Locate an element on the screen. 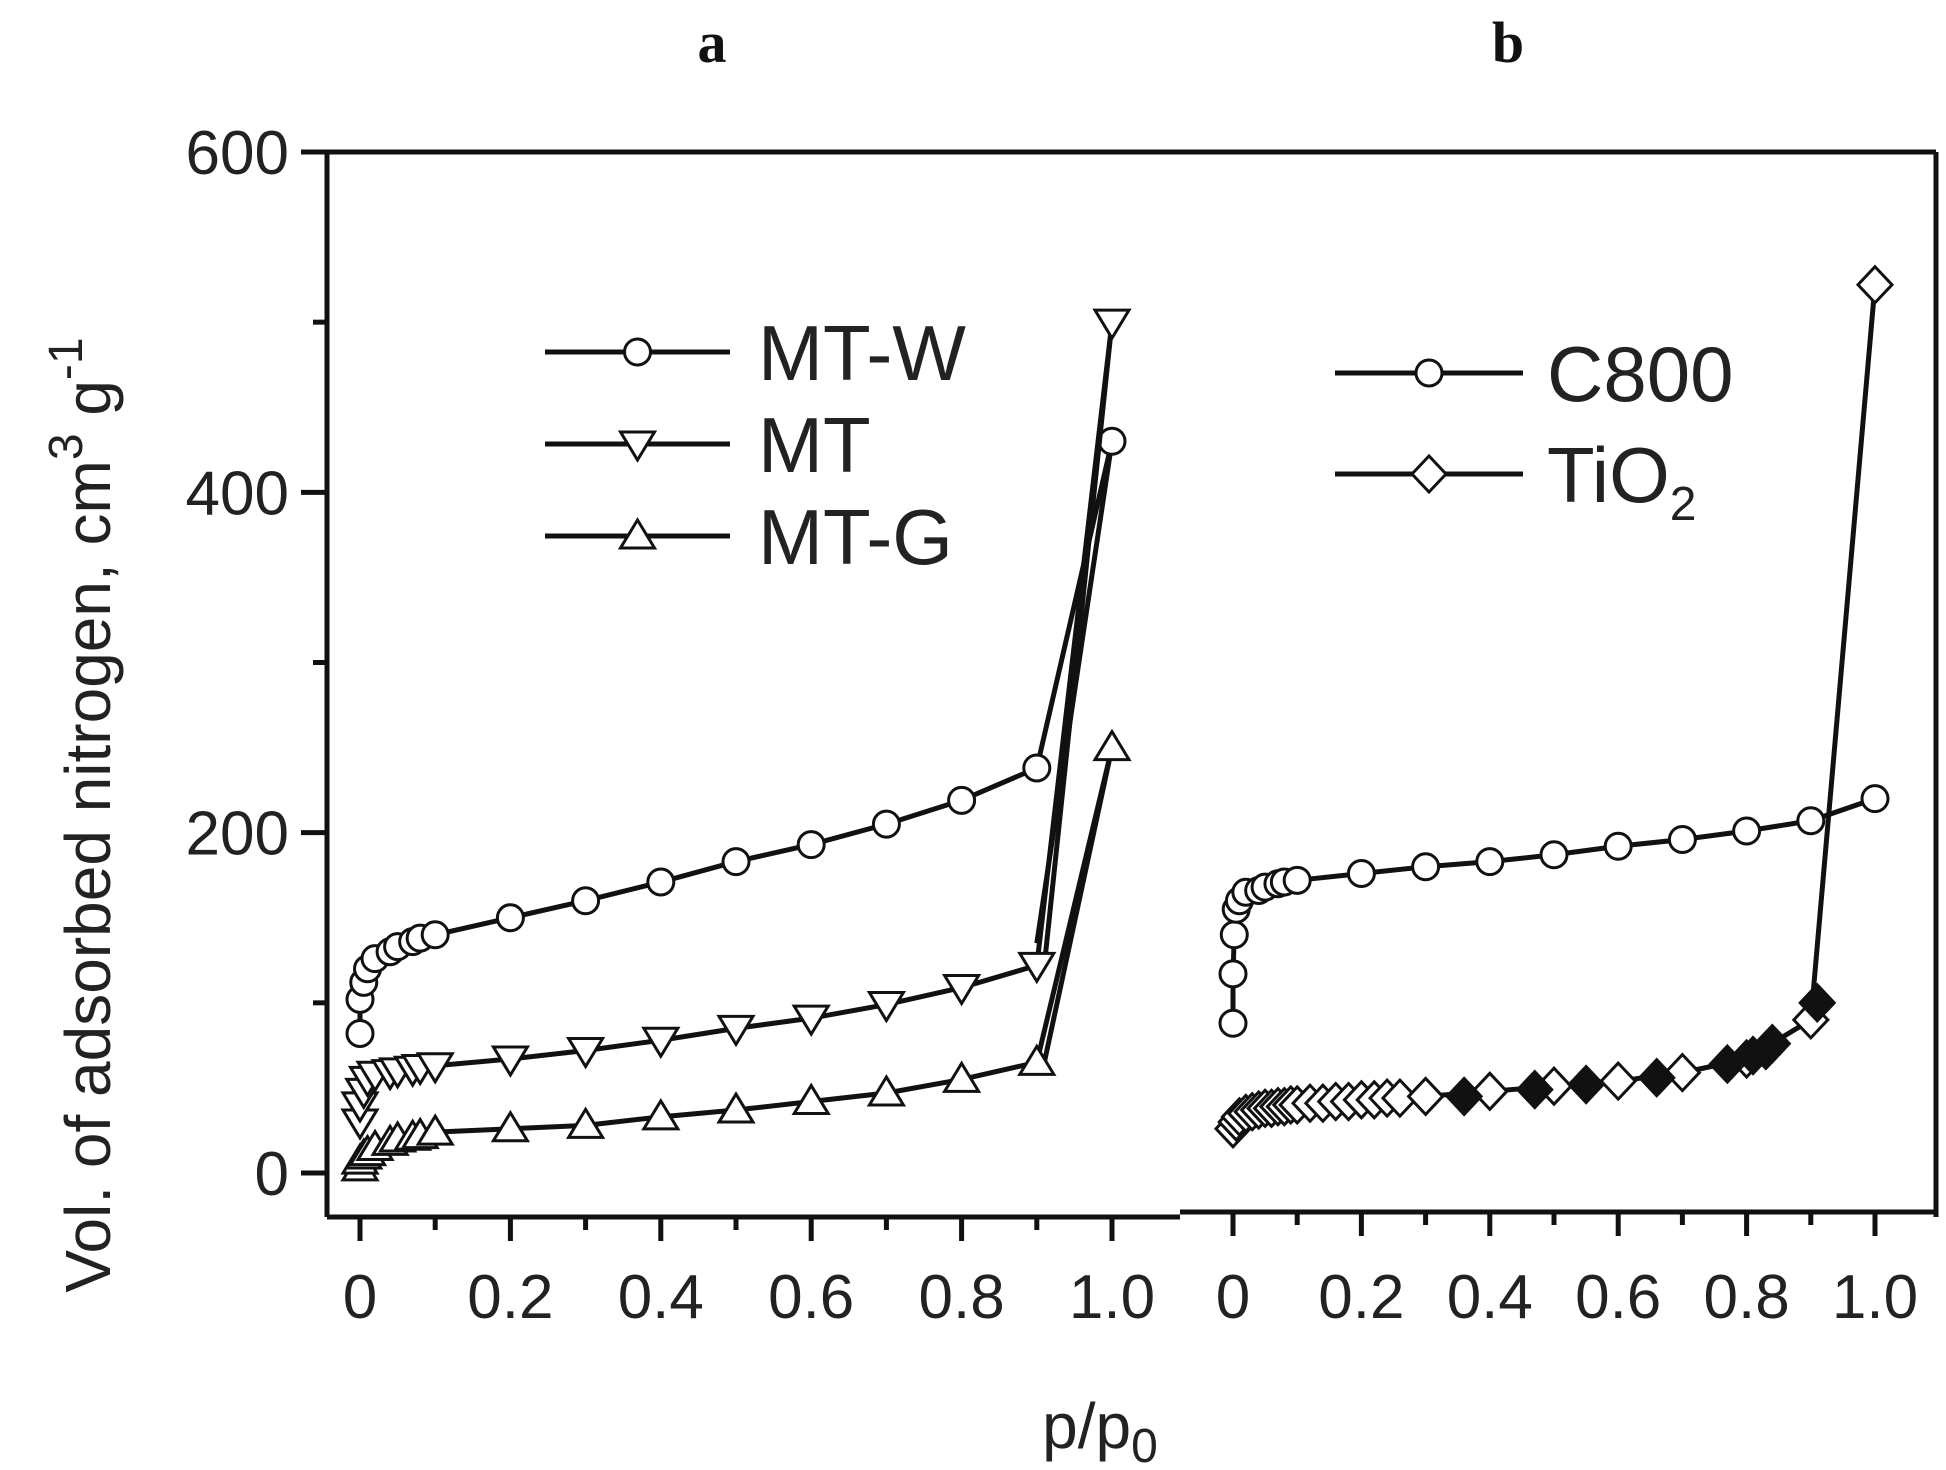 The image size is (1946, 1470). y-tick-label: 200 is located at coordinates (237, 834).